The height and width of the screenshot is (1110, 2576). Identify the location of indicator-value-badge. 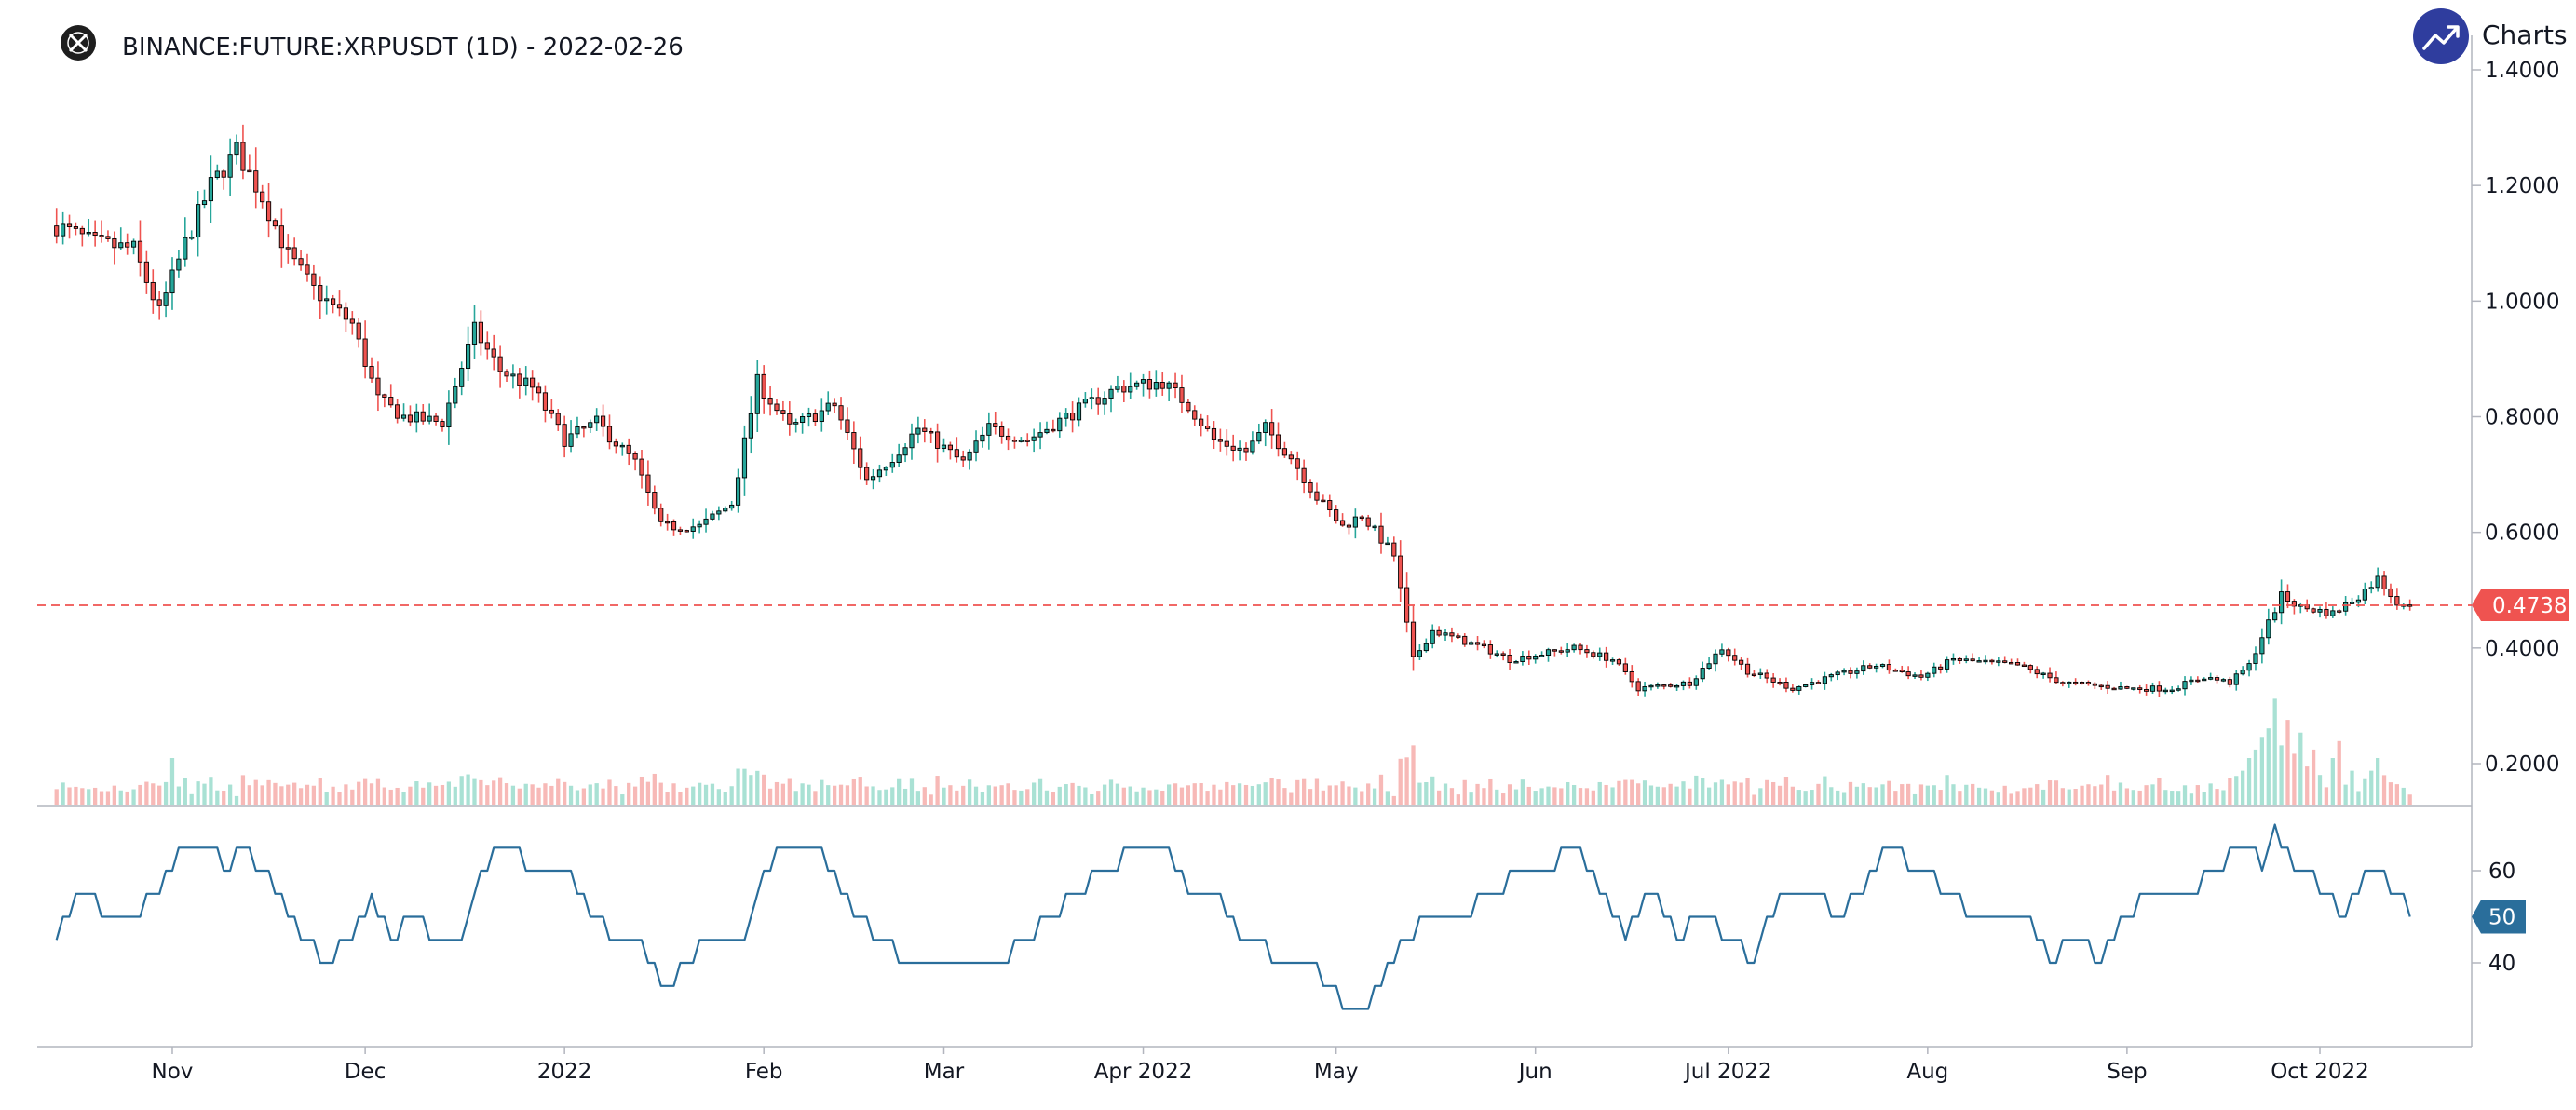
(2499, 917).